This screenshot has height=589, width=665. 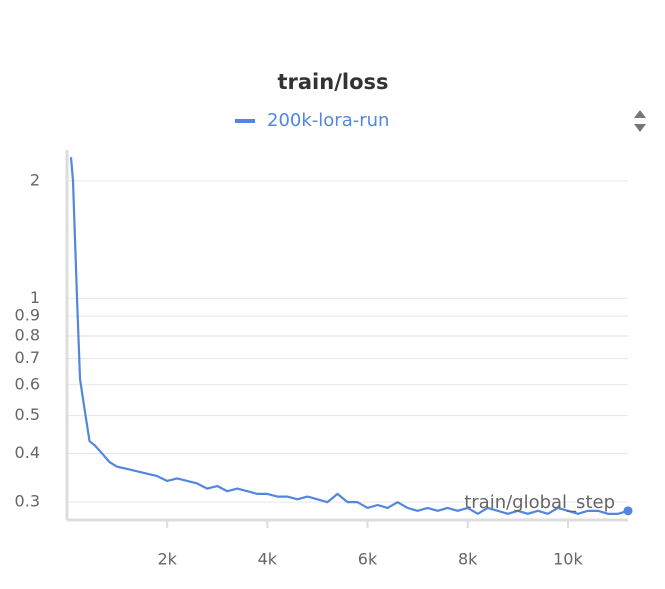 What do you see at coordinates (628, 511) in the screenshot?
I see `end-point` at bounding box center [628, 511].